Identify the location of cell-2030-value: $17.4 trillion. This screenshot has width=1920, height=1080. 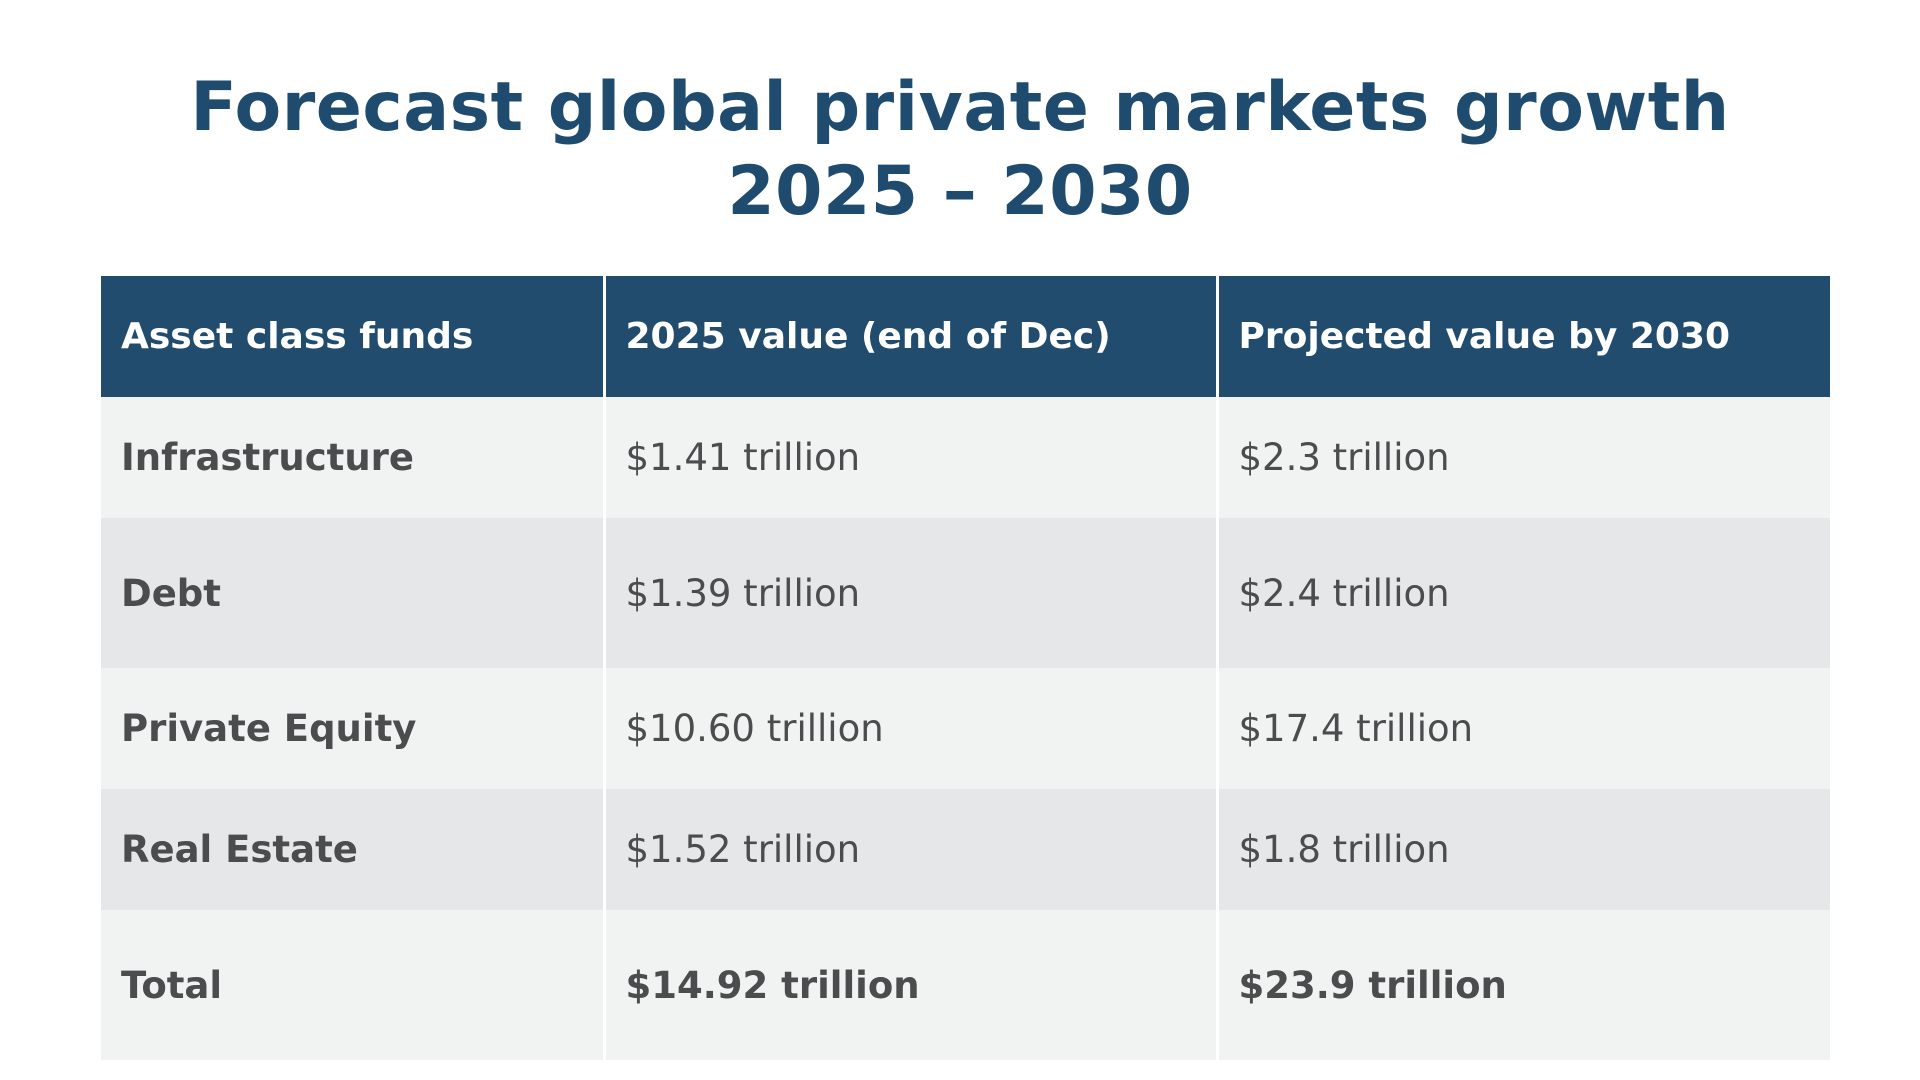
(1523, 728).